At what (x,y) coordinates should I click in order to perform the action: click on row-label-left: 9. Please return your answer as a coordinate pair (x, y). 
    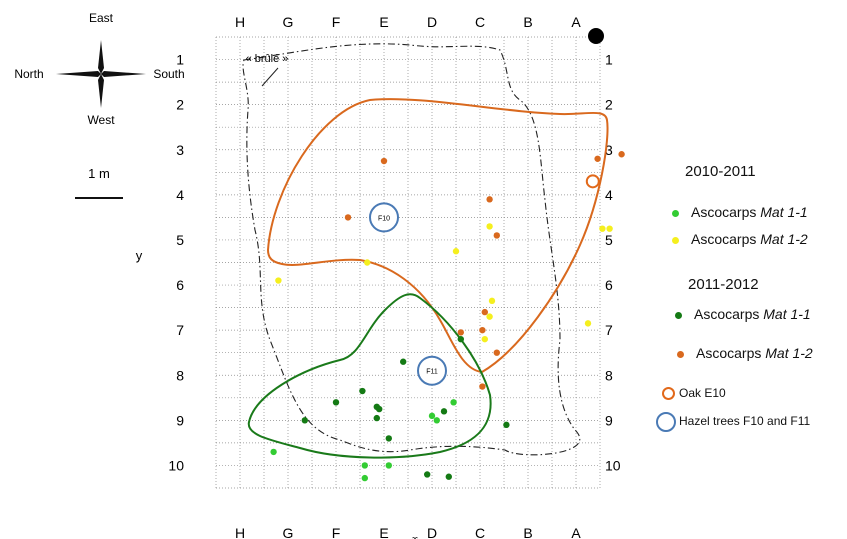
    Looking at the image, I should click on (180, 420).